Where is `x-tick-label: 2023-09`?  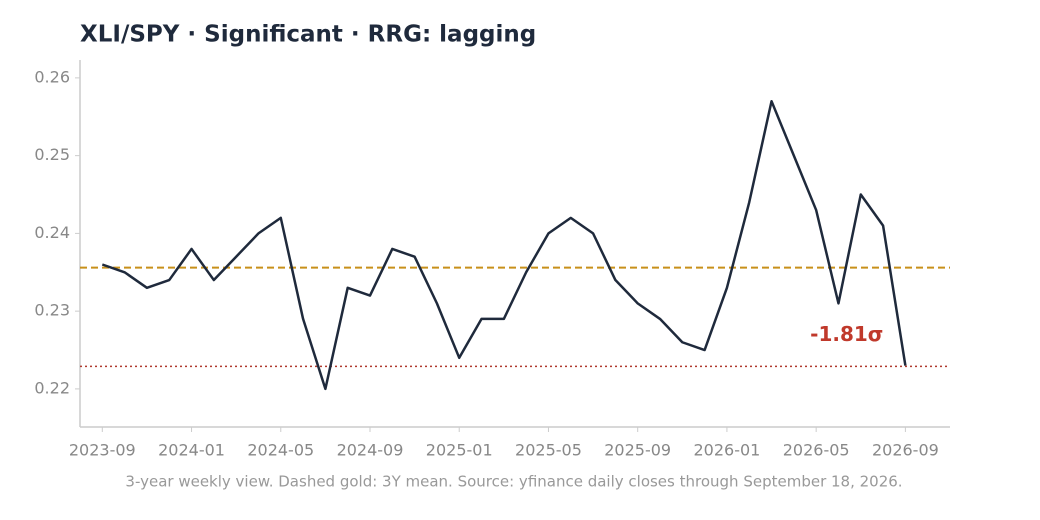
x-tick-label: 2023-09 is located at coordinates (102, 450).